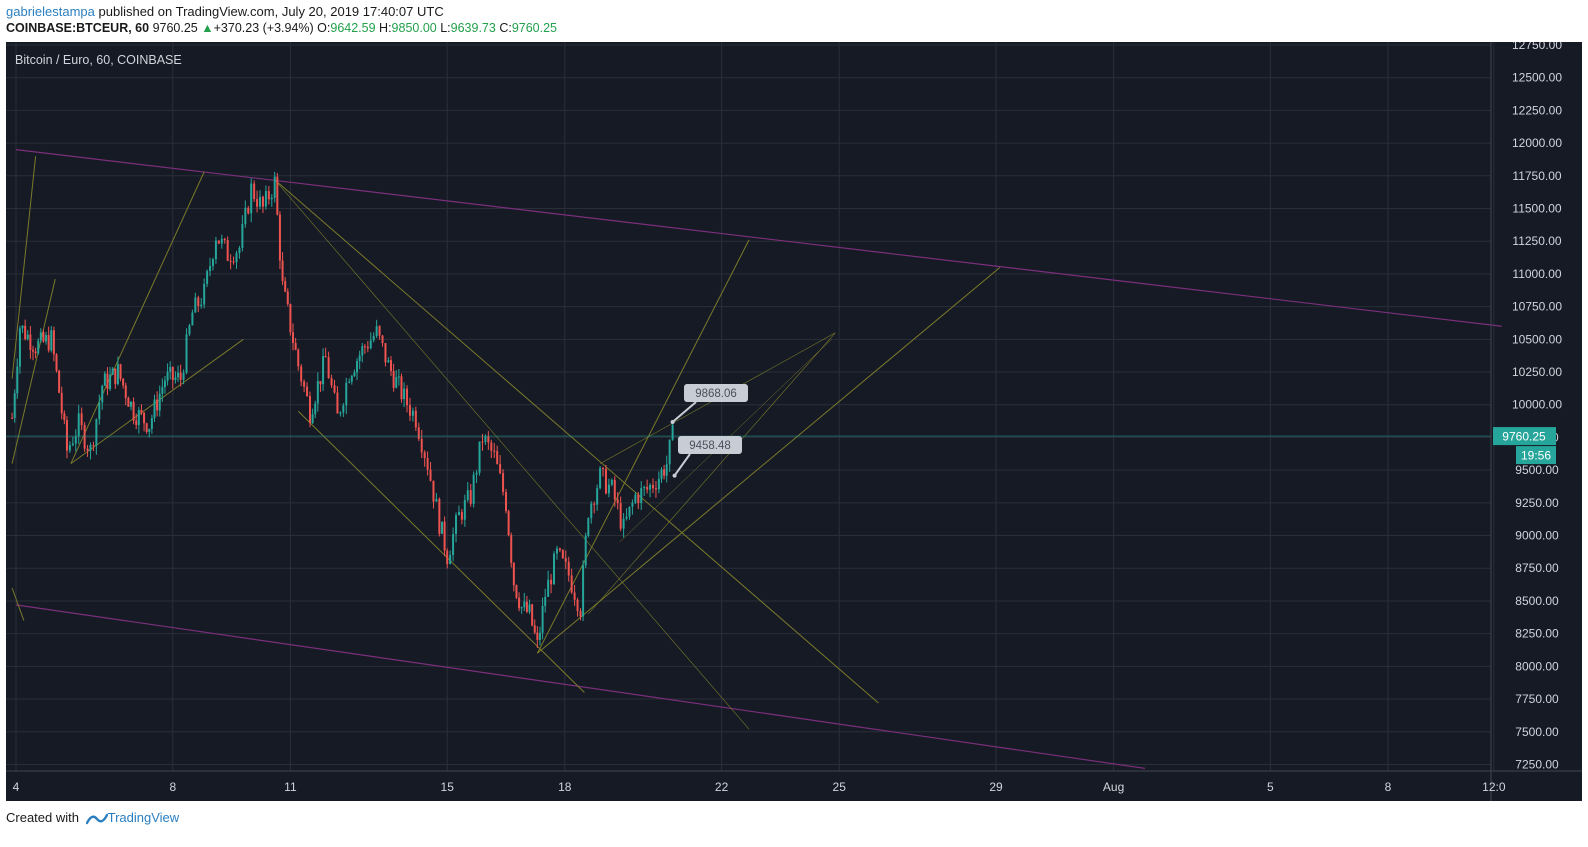 Image resolution: width=1588 pixels, height=847 pixels. Describe the element at coordinates (759, 787) in the screenshot. I see `time-axis: 4 8 11 15 18 22 25 29 Aug 5 8 12:0` at that location.